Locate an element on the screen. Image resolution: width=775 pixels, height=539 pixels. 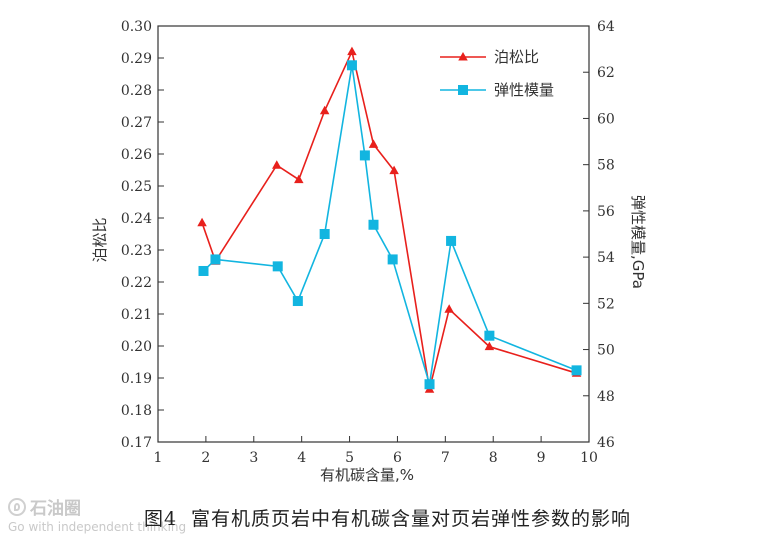
x-axis-ticks: 1 2 3 4 5 6 7 8 9 10 is located at coordinates (376, 451).